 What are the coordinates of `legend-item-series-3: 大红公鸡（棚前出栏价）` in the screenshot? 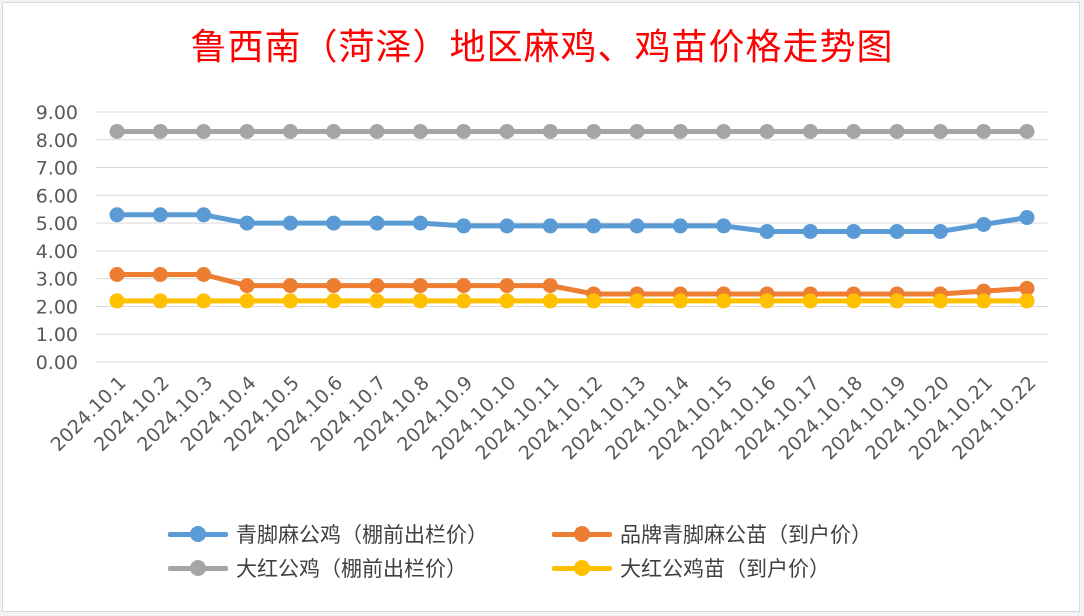 It's located at (317, 568).